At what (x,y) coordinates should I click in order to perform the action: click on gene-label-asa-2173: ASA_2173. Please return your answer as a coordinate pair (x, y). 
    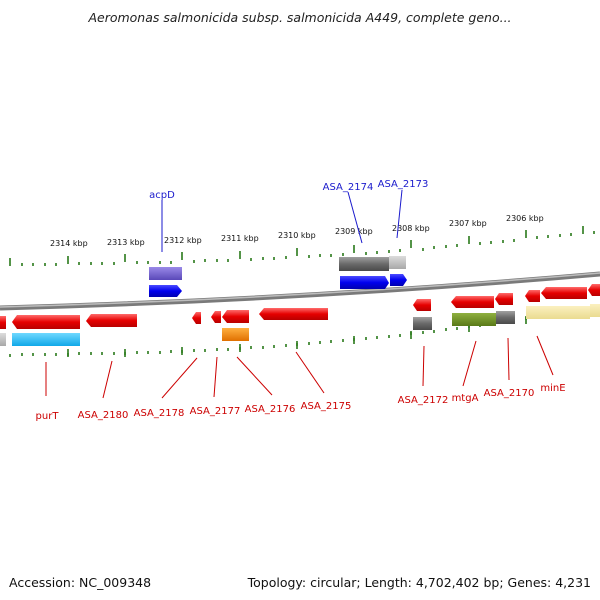
    Looking at the image, I should click on (403, 184).